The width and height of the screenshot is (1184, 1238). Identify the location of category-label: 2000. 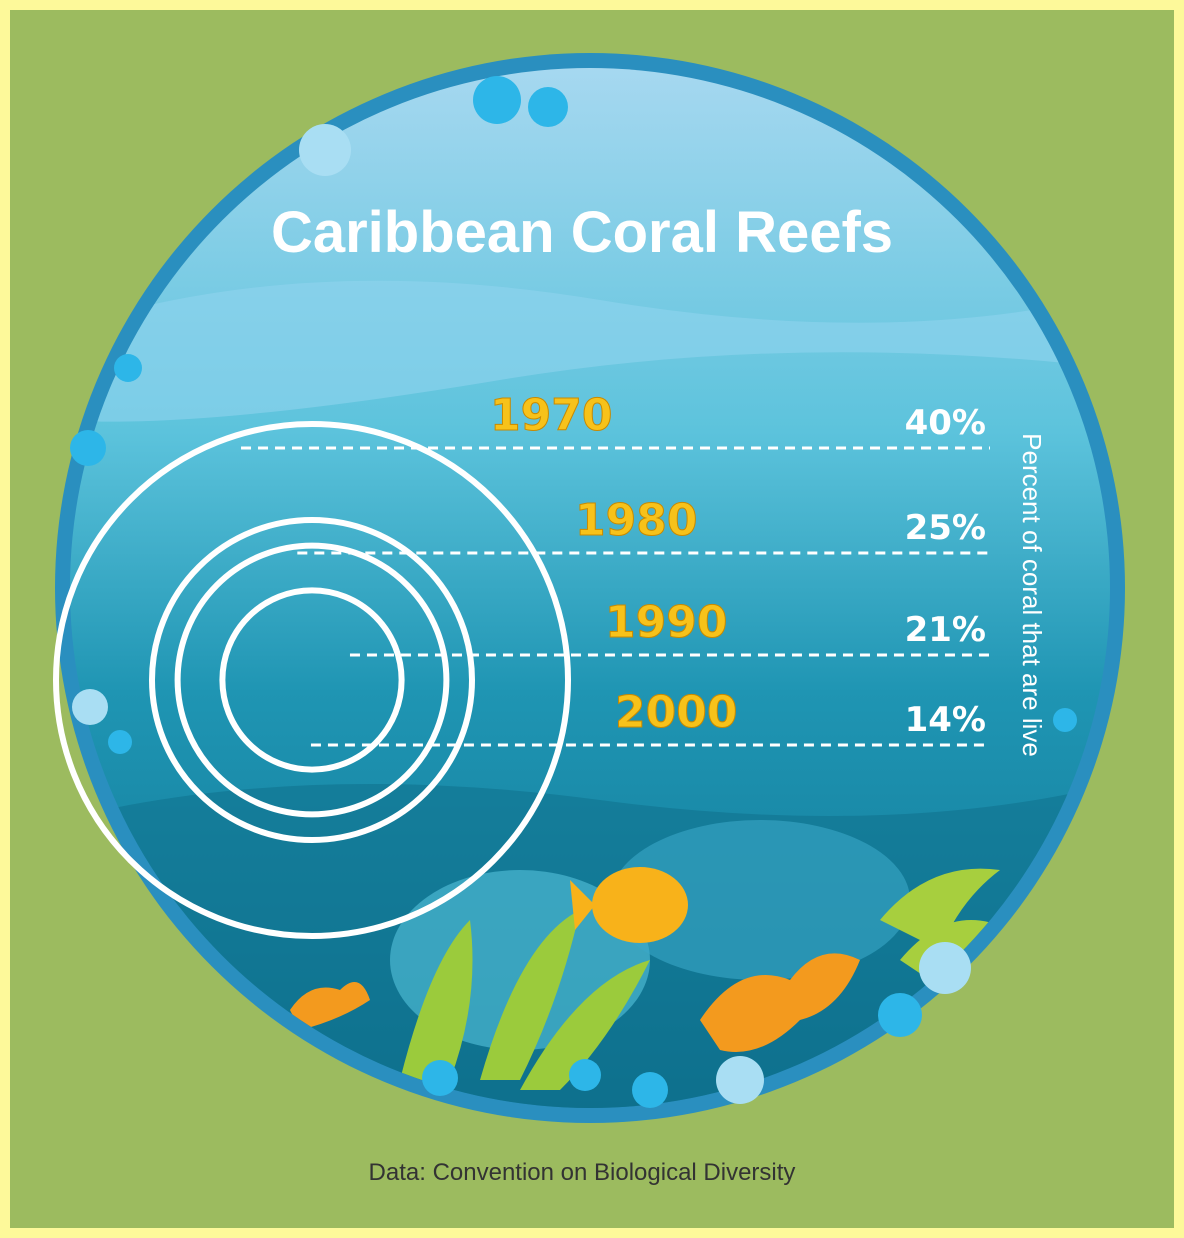
(676, 712).